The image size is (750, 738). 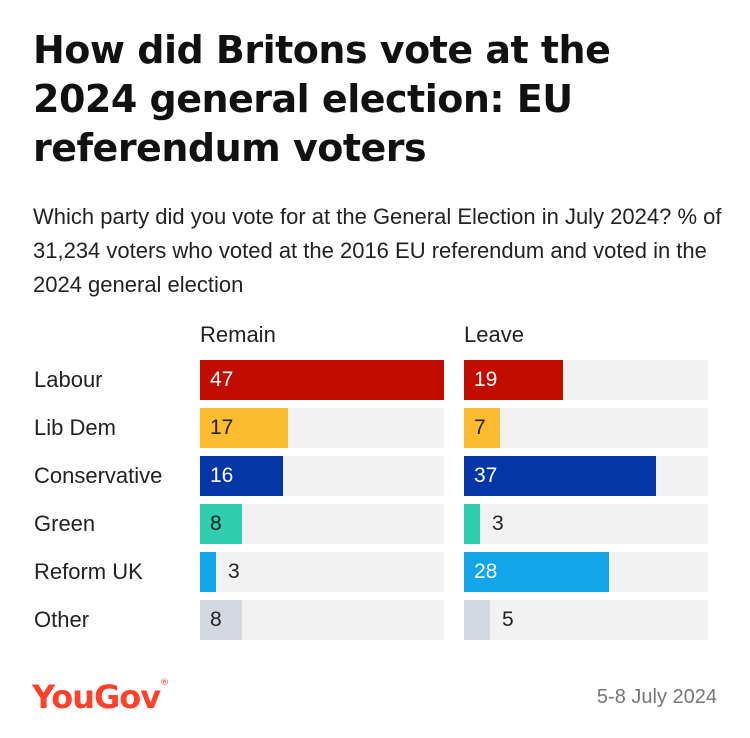 I want to click on data-label-remain-conservative: 16, so click(x=222, y=475).